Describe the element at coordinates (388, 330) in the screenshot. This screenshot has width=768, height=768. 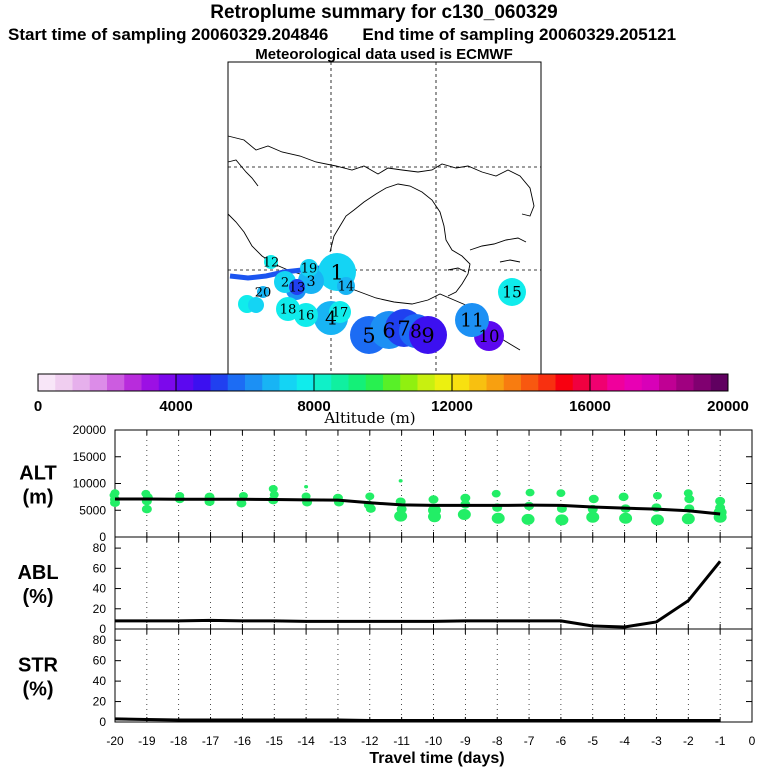
I see `cluster-label: 6` at that location.